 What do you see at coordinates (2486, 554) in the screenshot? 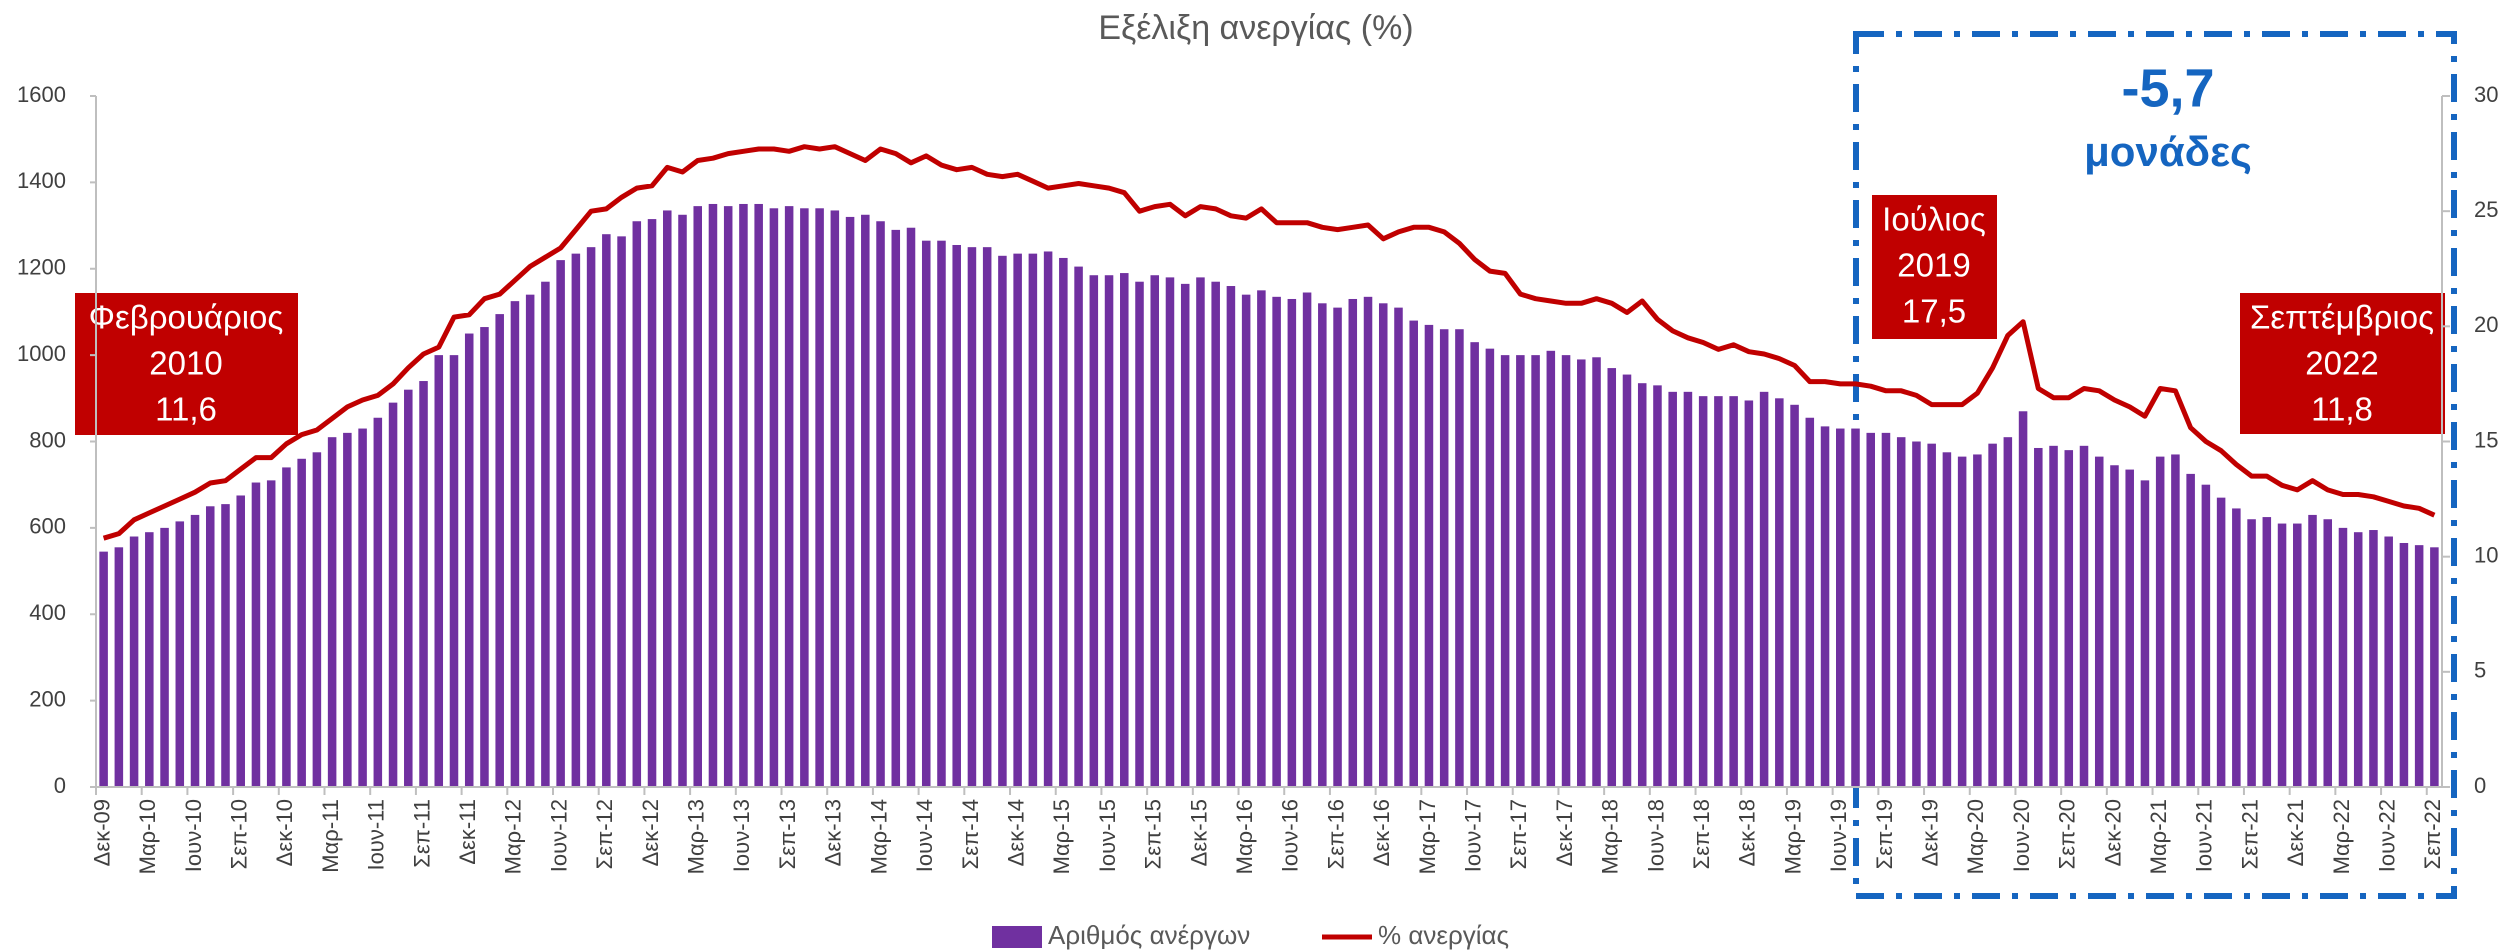
I see `y2-tick-label: 10` at bounding box center [2486, 554].